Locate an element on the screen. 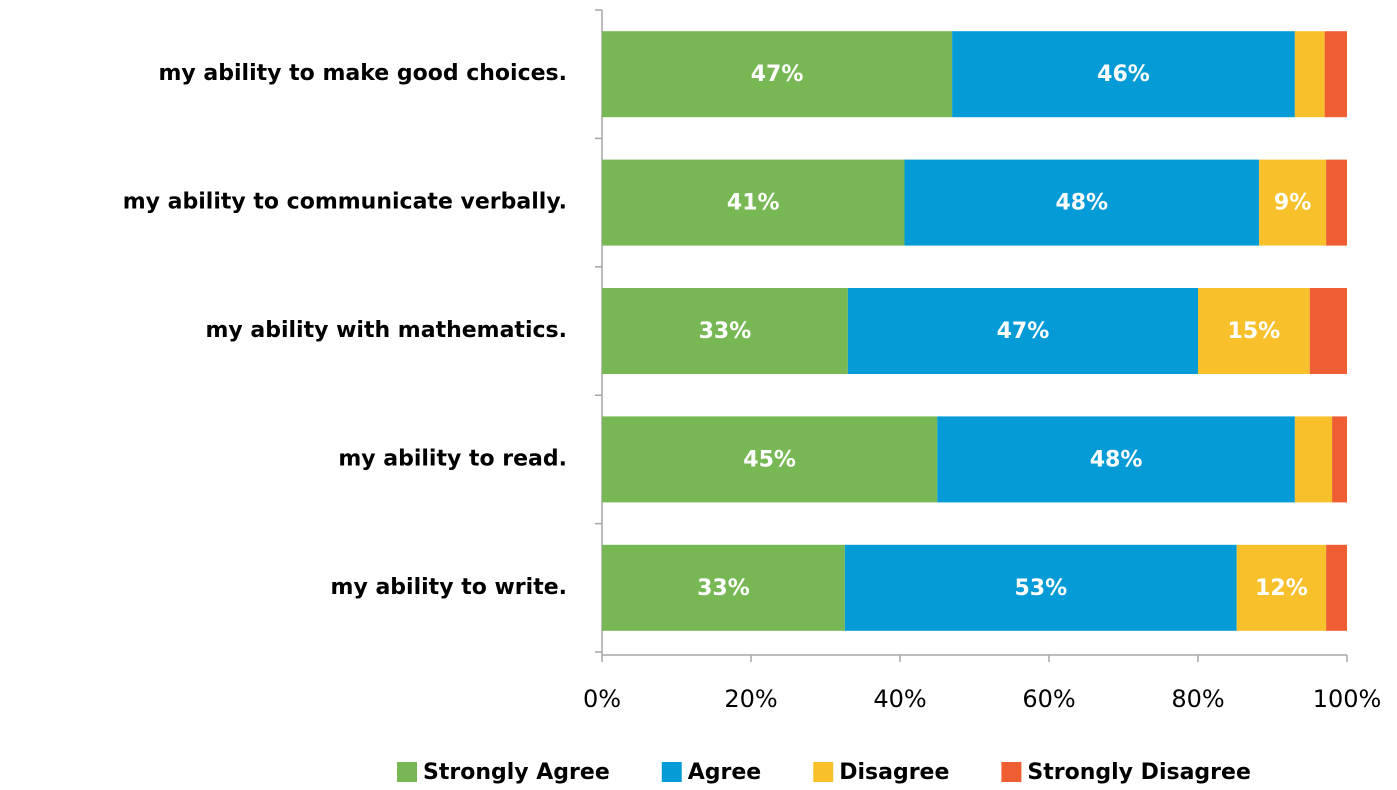 The image size is (1397, 790). category-label: my ability with mathematics. is located at coordinates (386, 330).